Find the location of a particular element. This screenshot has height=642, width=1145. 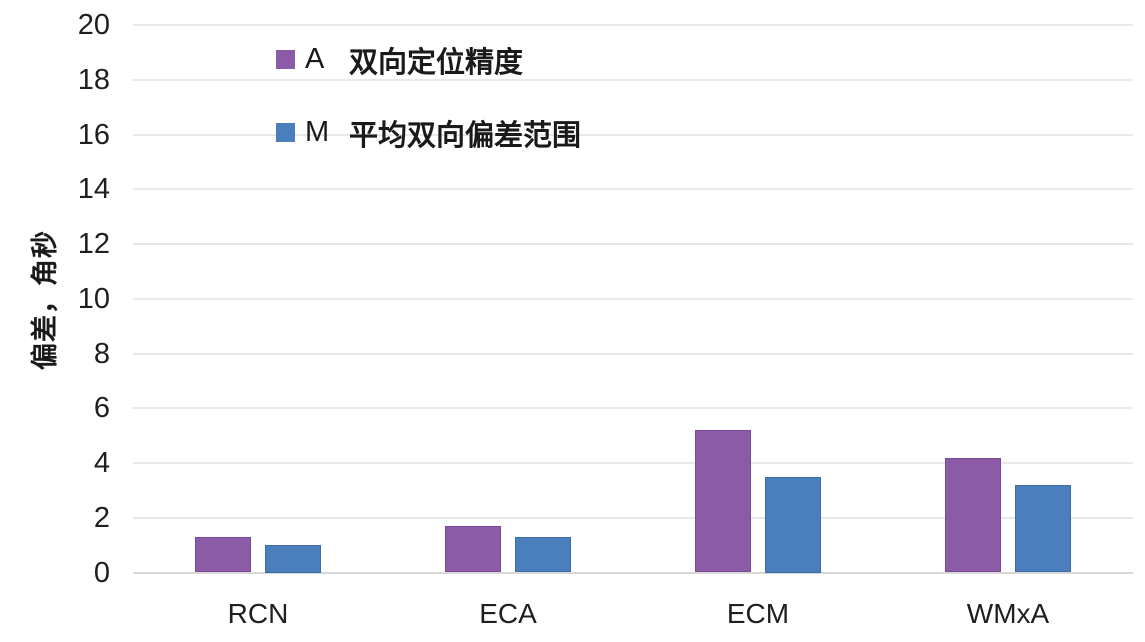

y-tick-label: 20 is located at coordinates (93, 25).